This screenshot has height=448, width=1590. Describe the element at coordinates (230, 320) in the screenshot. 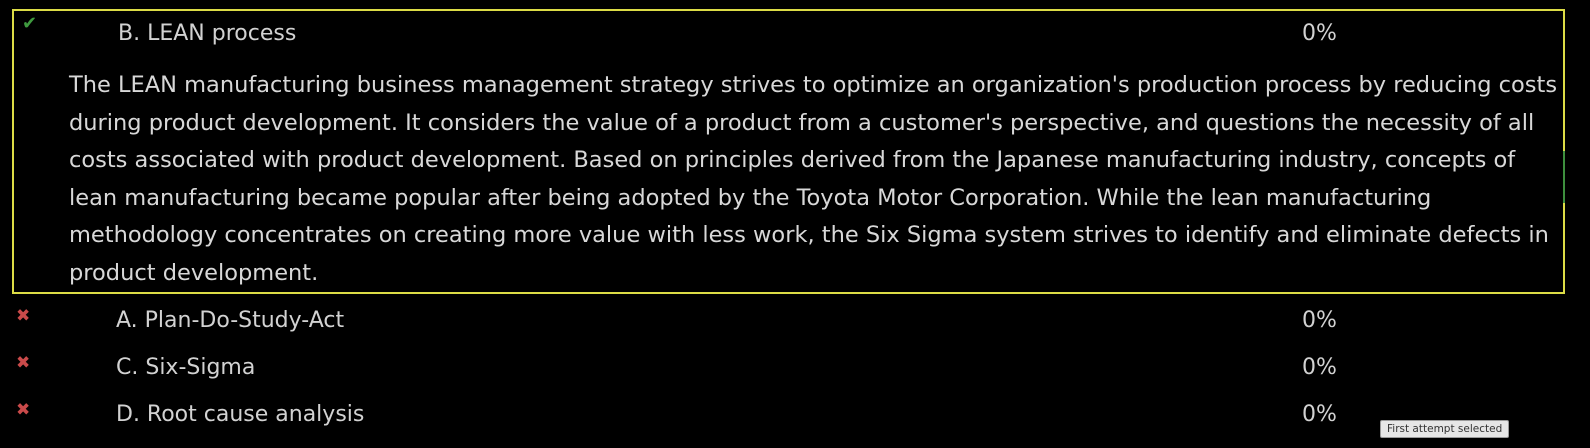

I see `answer-label: A. Plan-Do-Study-Act` at that location.